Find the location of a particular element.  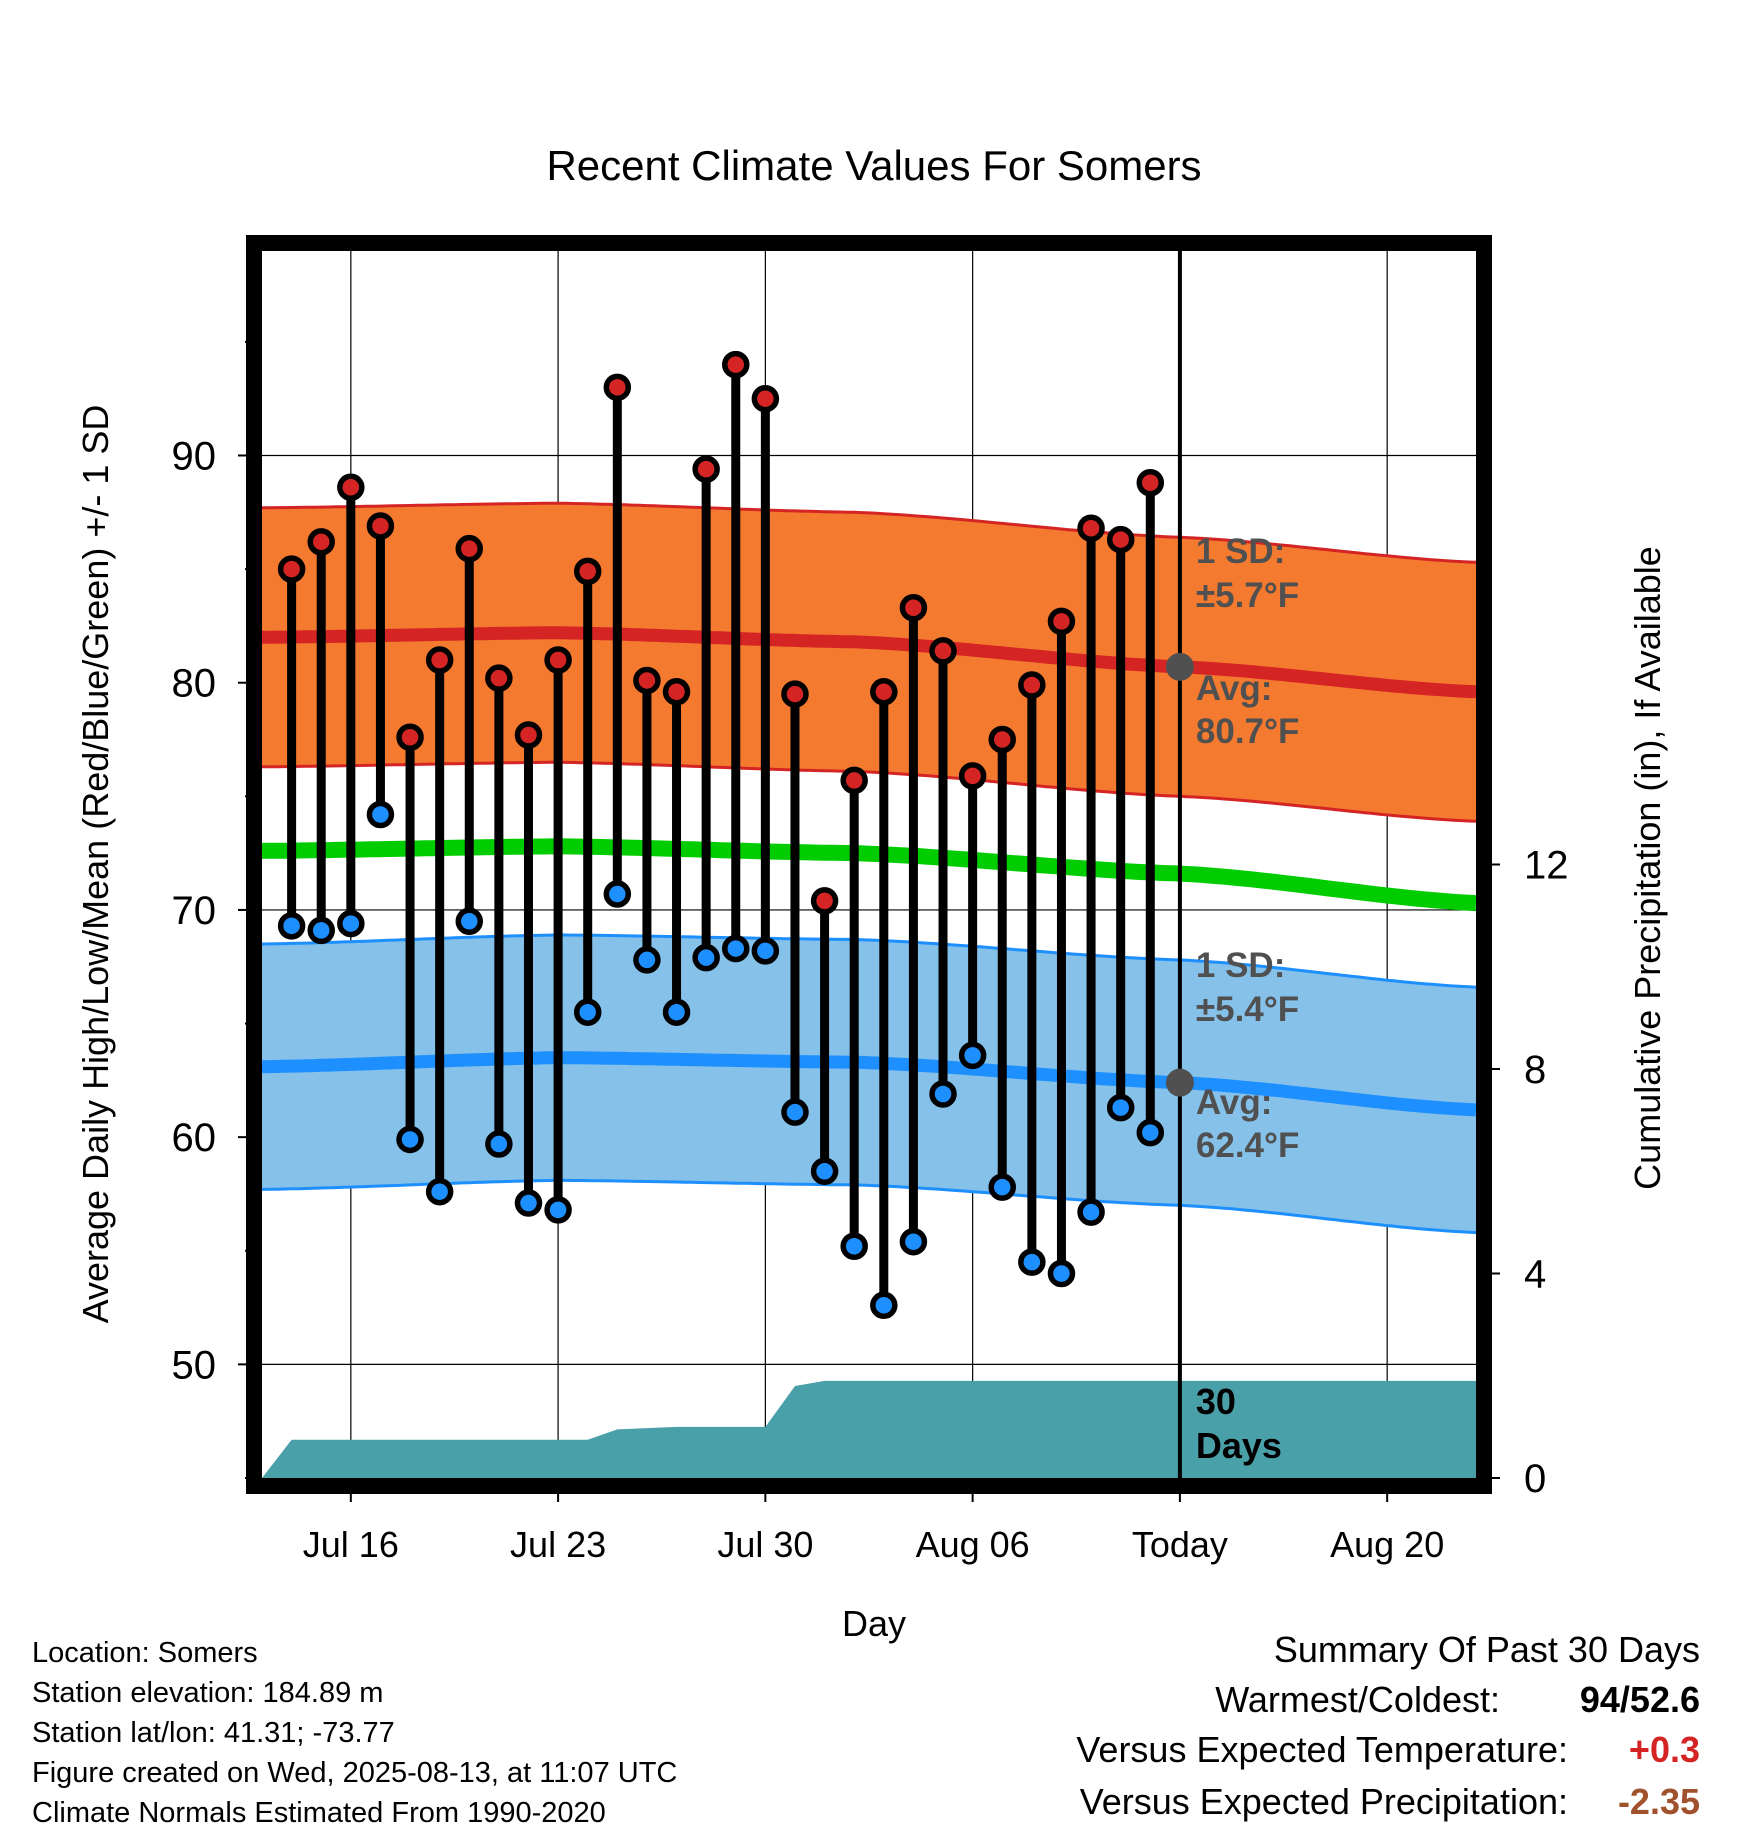

high-sd-label: 1 SD: is located at coordinates (1240, 551).